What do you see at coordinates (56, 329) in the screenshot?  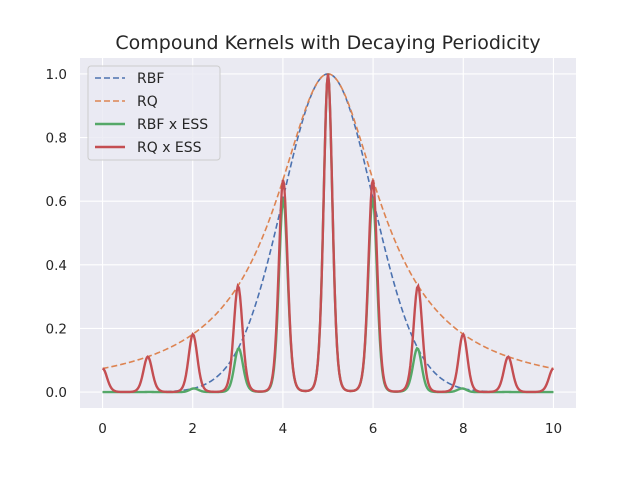 I see `y-tick-label: 0.2` at bounding box center [56, 329].